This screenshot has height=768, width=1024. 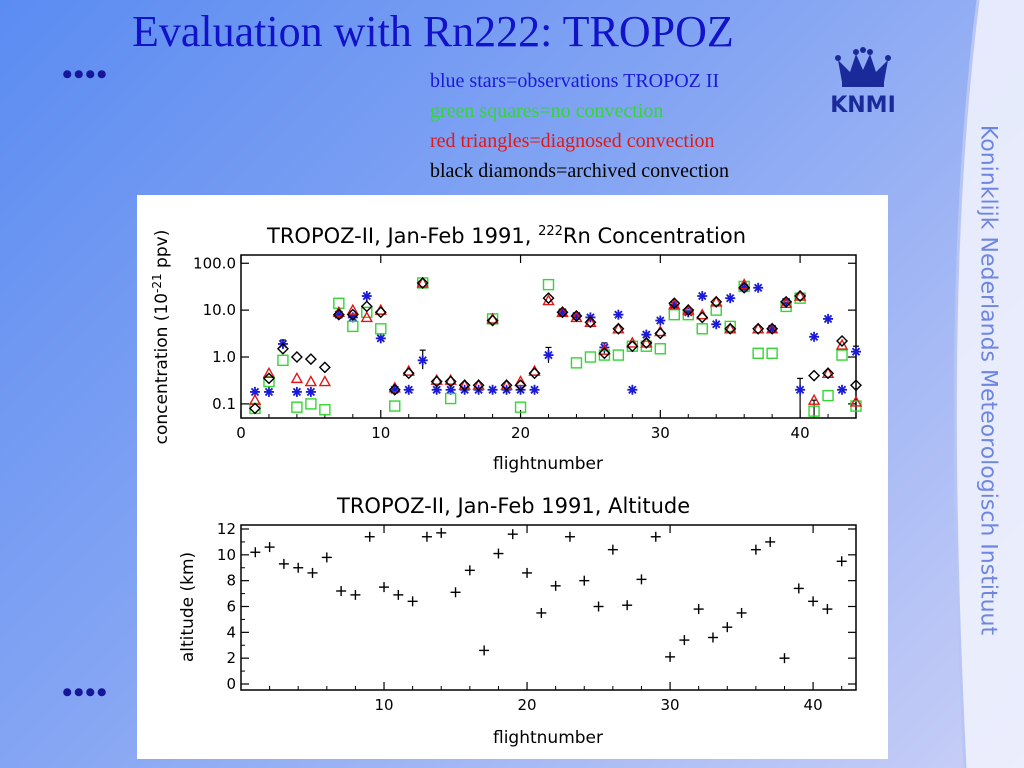 I want to click on chart2-plot-frame, so click(x=548, y=607).